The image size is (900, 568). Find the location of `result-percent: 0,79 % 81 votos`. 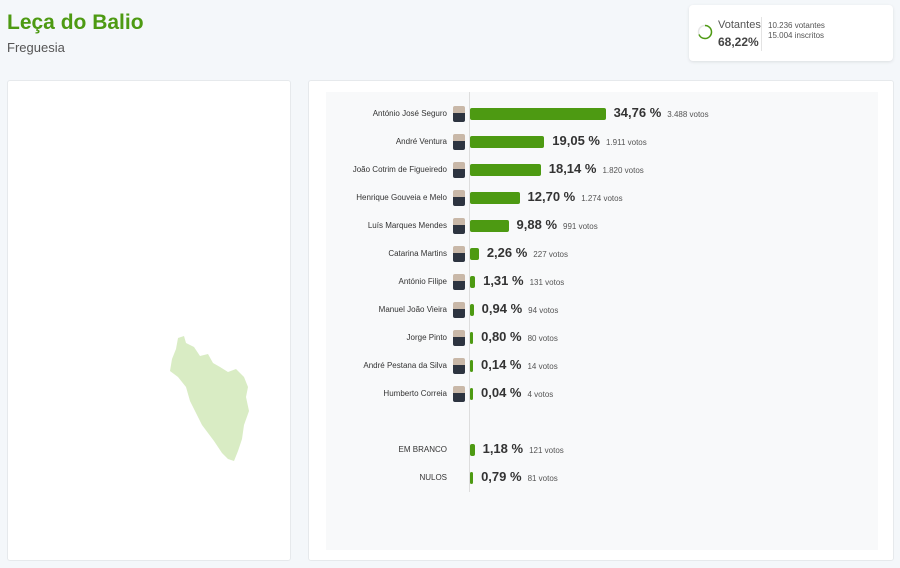

result-percent: 0,79 % 81 votos is located at coordinates (519, 476).